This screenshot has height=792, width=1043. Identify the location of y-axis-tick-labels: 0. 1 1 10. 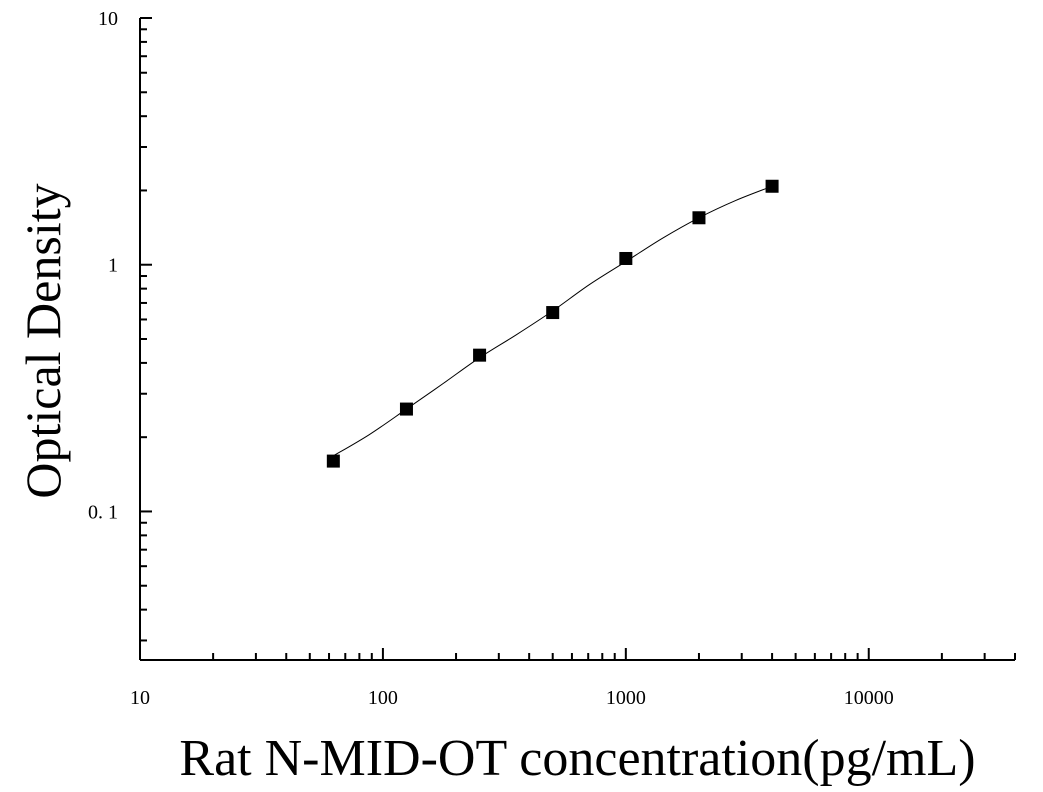
(103, 265).